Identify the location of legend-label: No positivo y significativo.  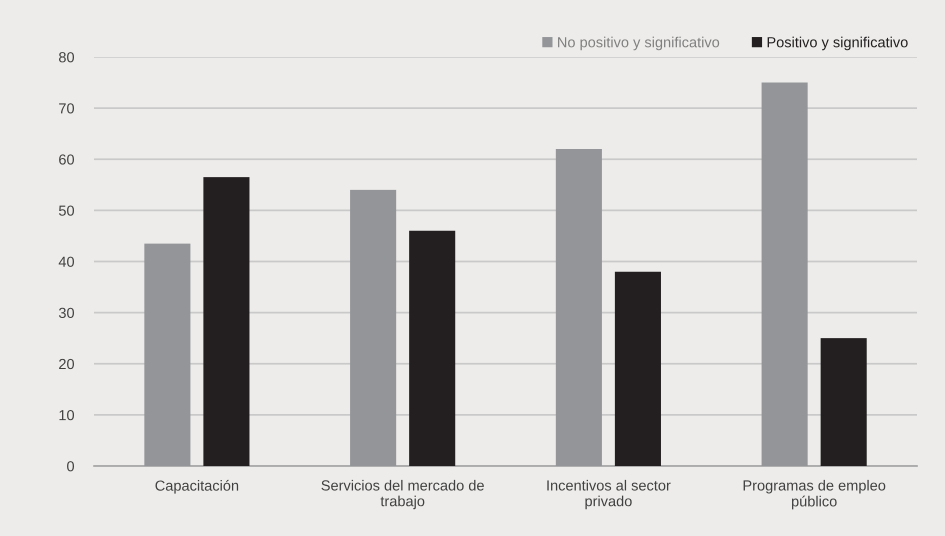
(639, 43).